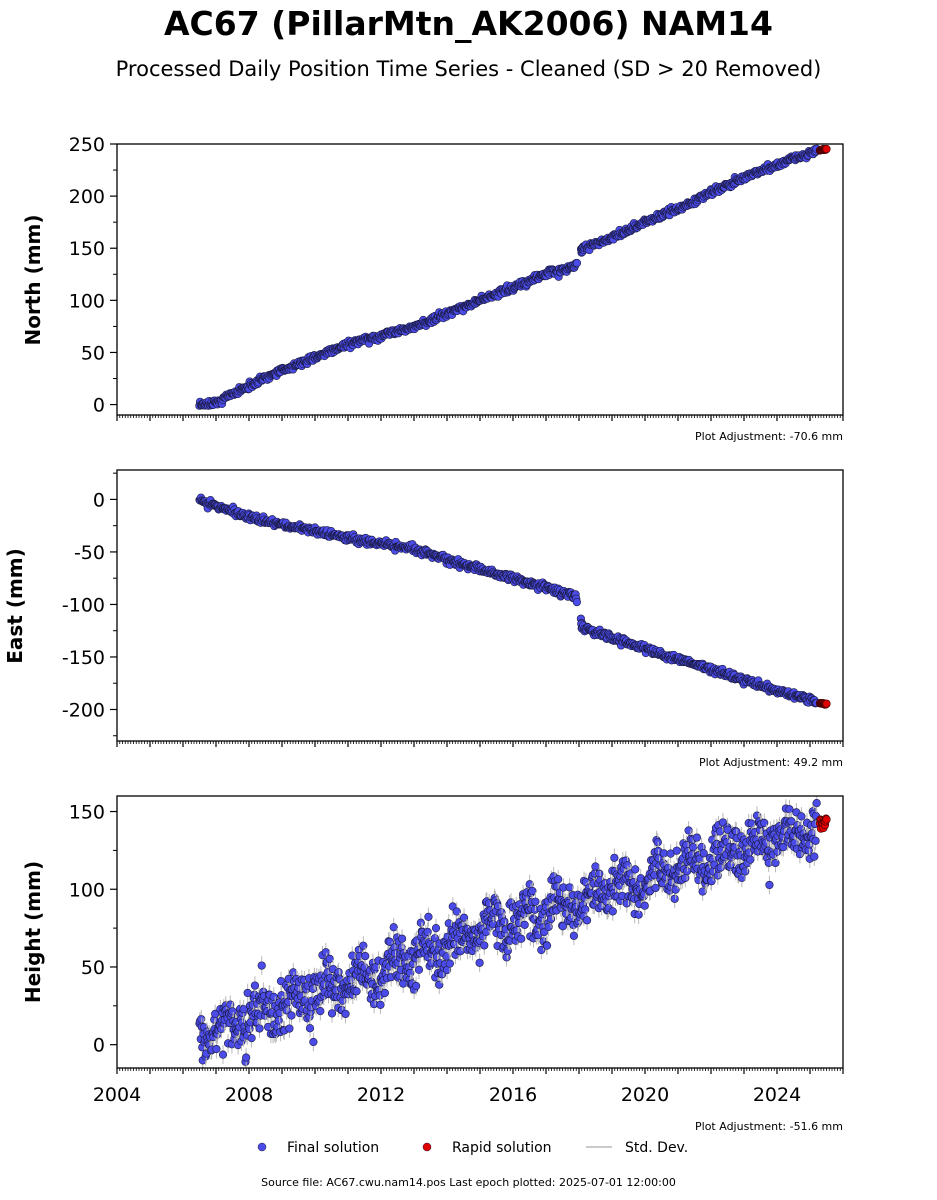  What do you see at coordinates (769, 1126) in the screenshot?
I see `plot-adjustment-note: Plot Adjustment: -51.6 mm` at bounding box center [769, 1126].